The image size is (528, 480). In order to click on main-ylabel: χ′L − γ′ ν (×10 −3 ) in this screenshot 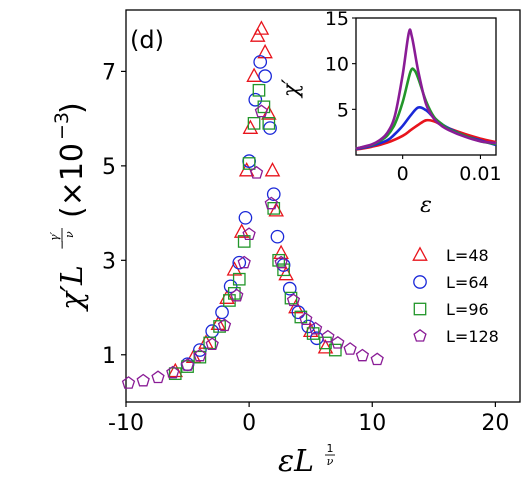, I will do `click(69, 207)`.